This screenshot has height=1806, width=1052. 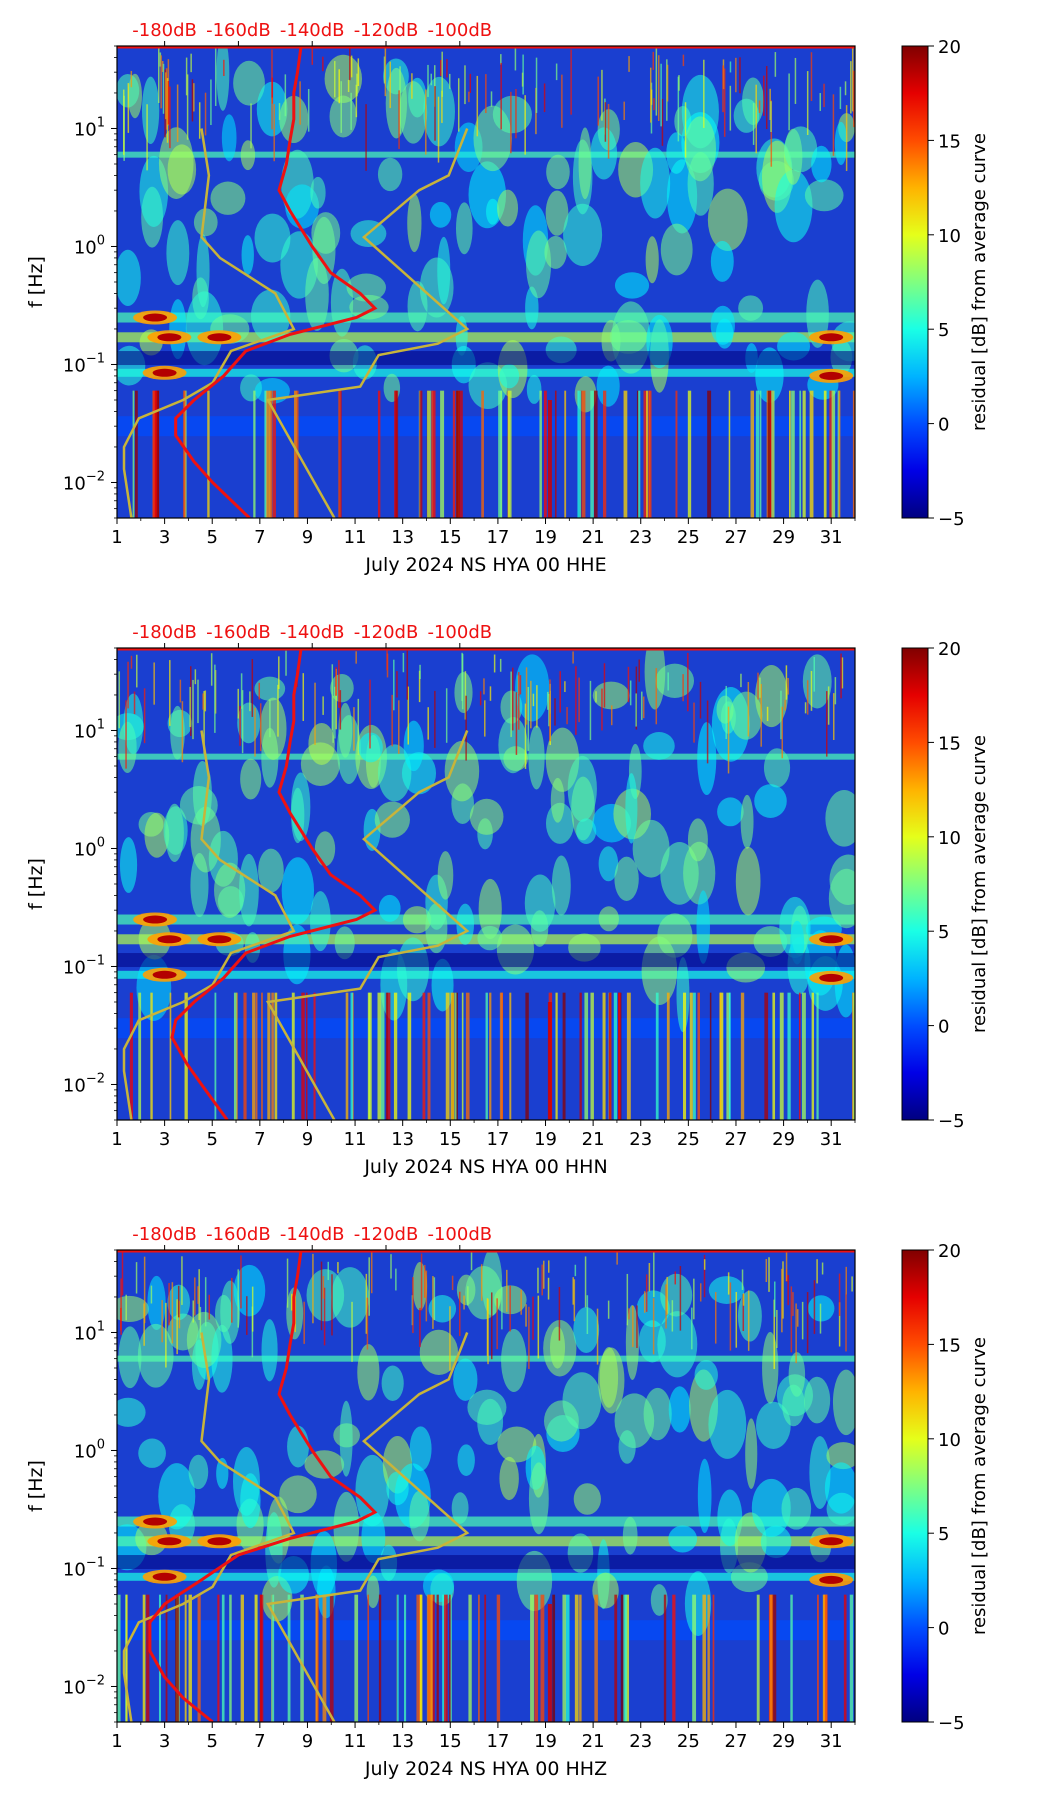 What do you see at coordinates (485, 1167) in the screenshot?
I see `x-axis-label: July 2024 NS HYA 00 HHN` at bounding box center [485, 1167].